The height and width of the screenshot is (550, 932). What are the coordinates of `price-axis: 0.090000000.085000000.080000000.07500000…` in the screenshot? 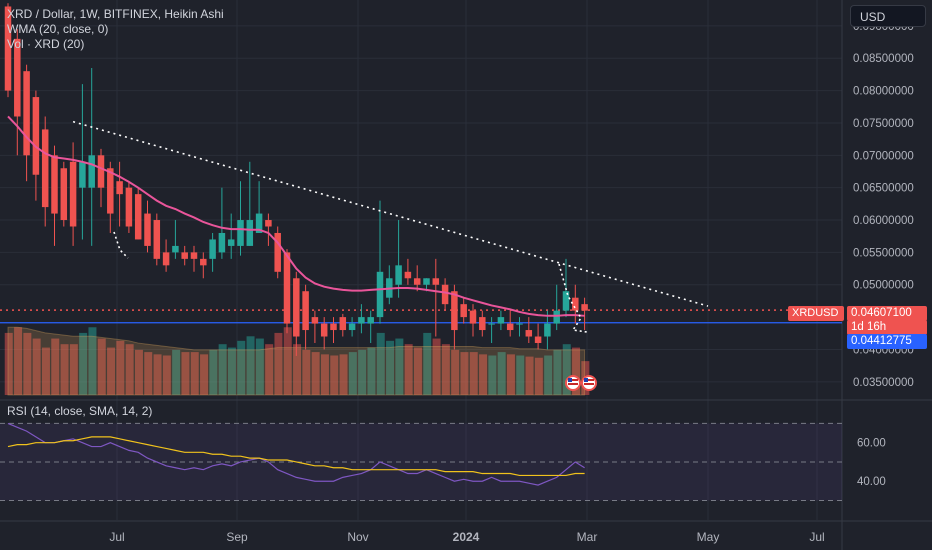 It's located at (883, 254).